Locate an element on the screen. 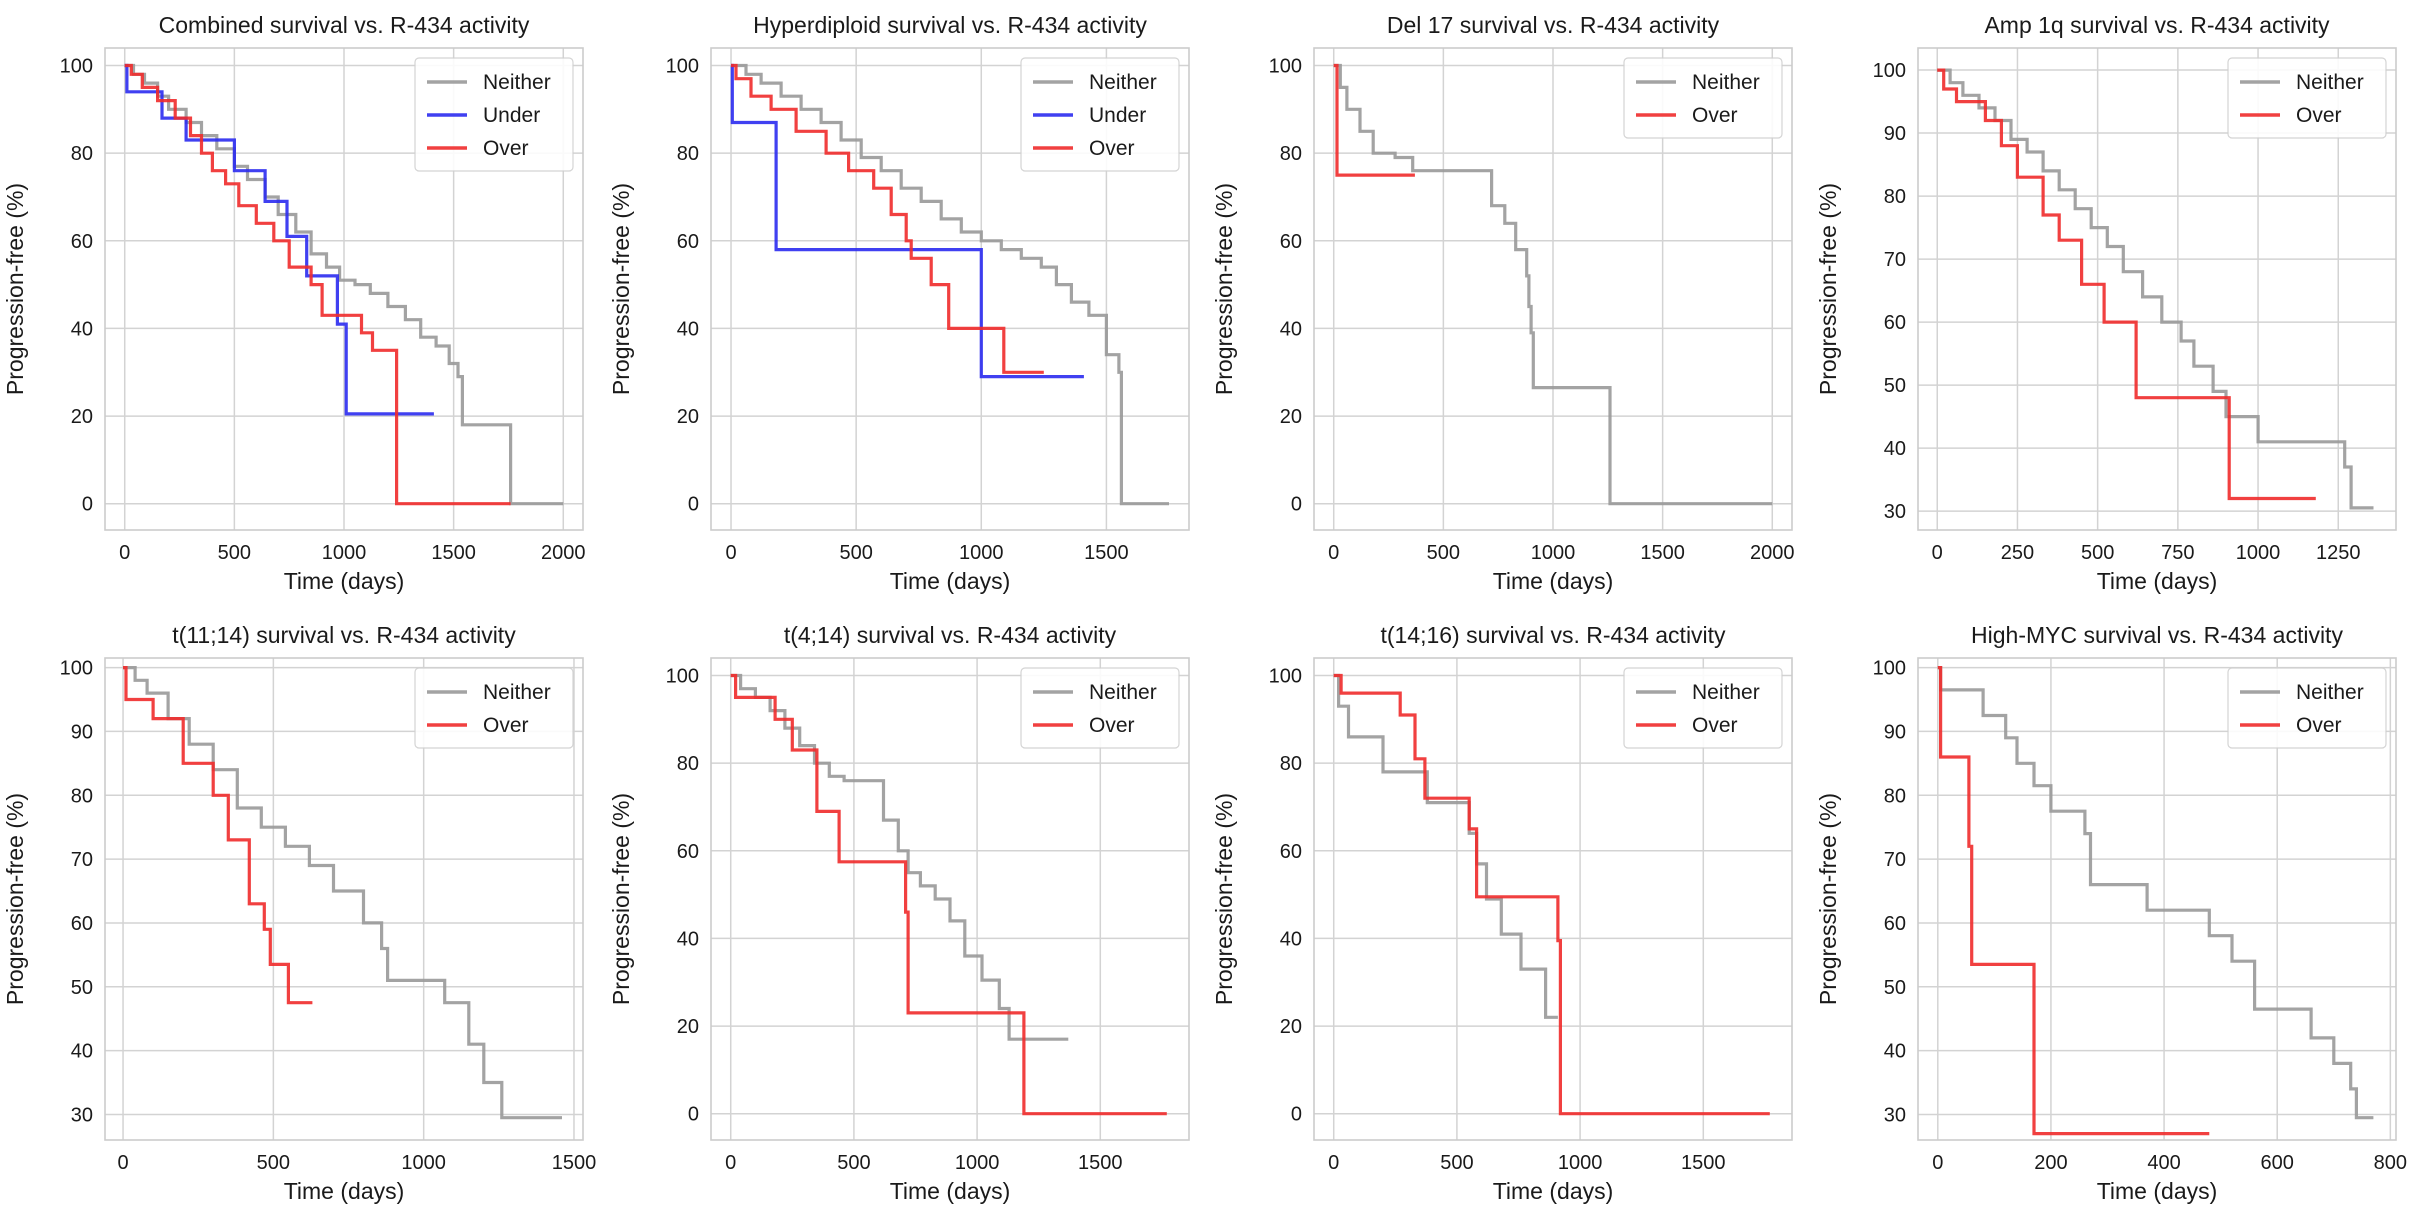  chart-title: Hyperdiploid survival vs. R-434 activity is located at coordinates (950, 25).